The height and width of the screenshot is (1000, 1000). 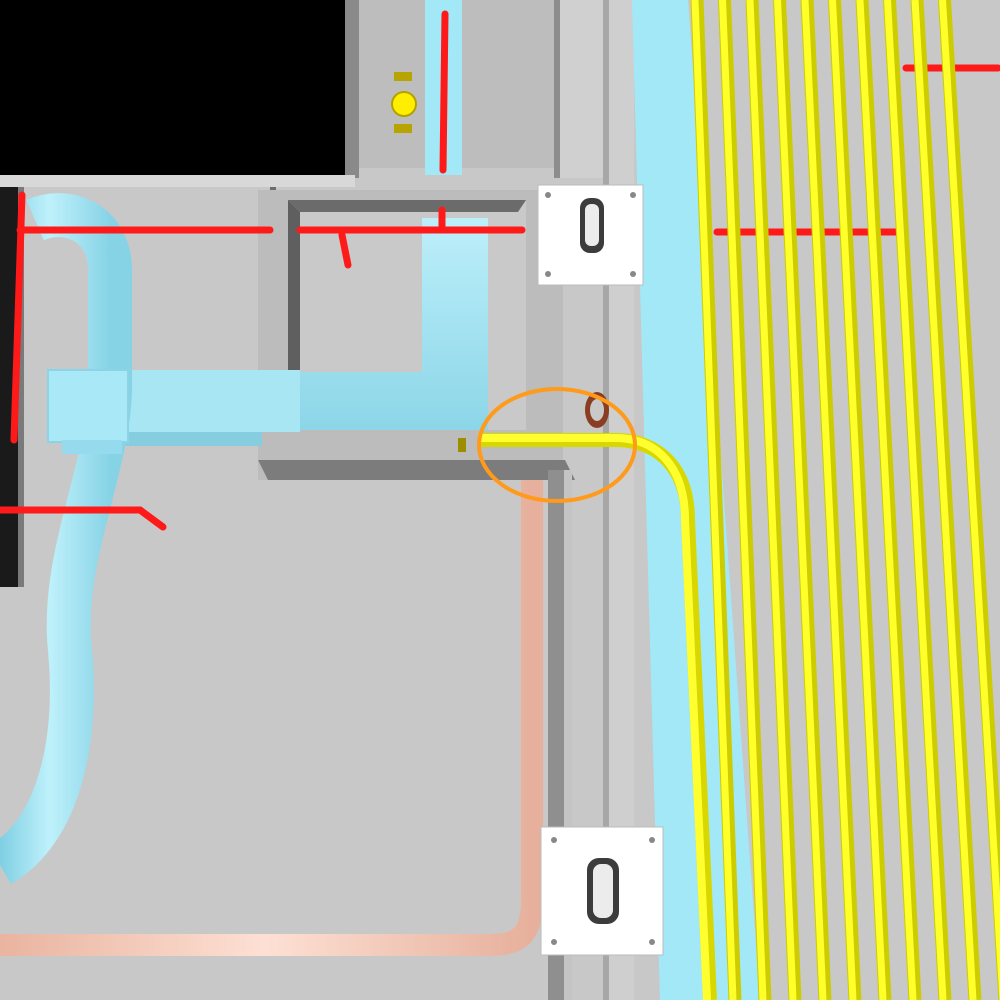 What do you see at coordinates (394, 324) in the screenshot?
I see `blue-duct-l-bend` at bounding box center [394, 324].